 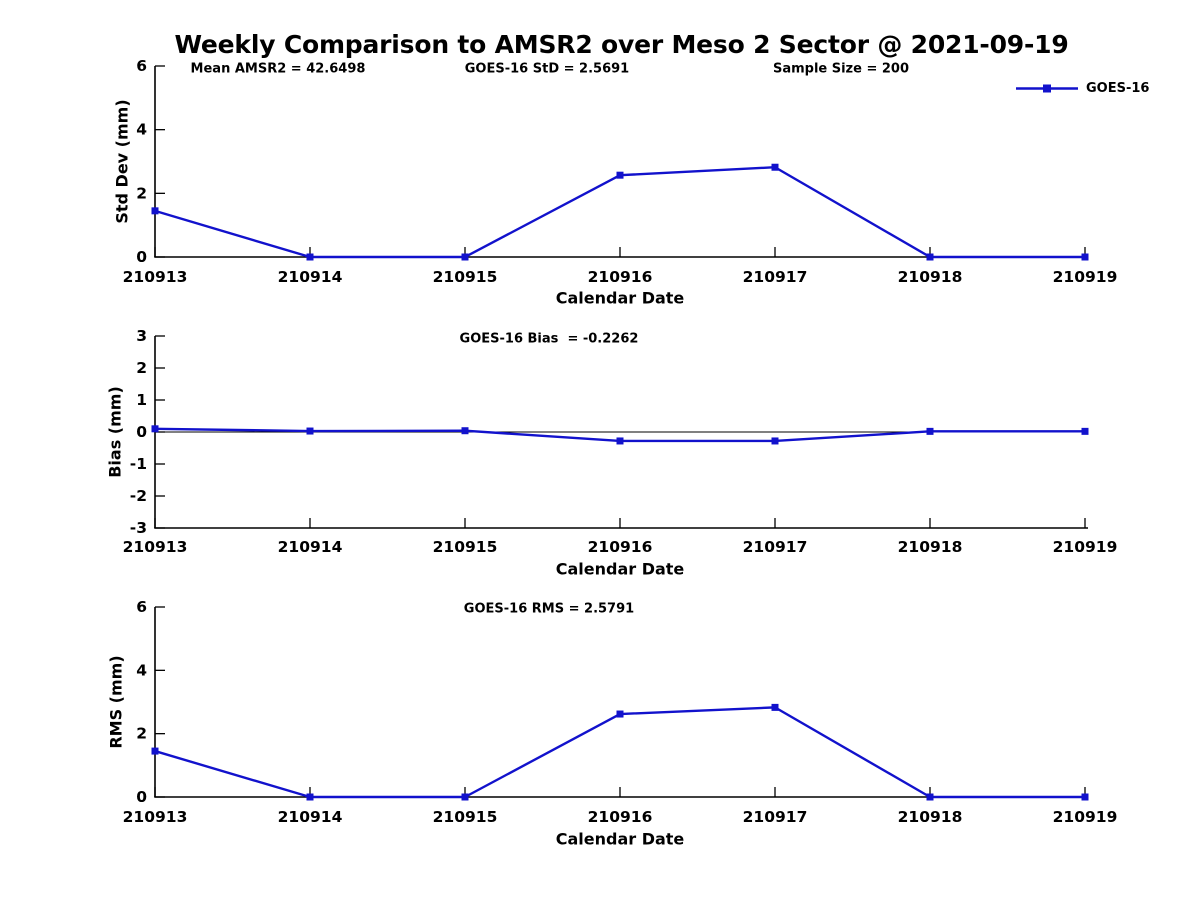 What do you see at coordinates (122, 161) in the screenshot?
I see `y-axis-label: Std Dev (mm)` at bounding box center [122, 161].